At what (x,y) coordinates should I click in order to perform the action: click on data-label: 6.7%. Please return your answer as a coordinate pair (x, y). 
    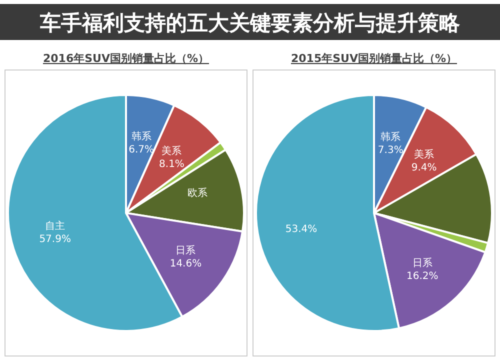
    Looking at the image, I should click on (141, 150).